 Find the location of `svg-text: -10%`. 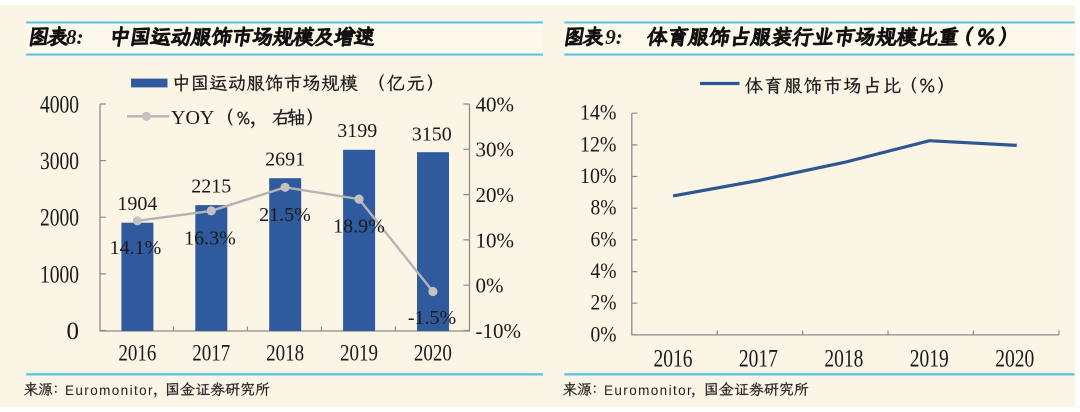

svg-text: -10% is located at coordinates (499, 331).